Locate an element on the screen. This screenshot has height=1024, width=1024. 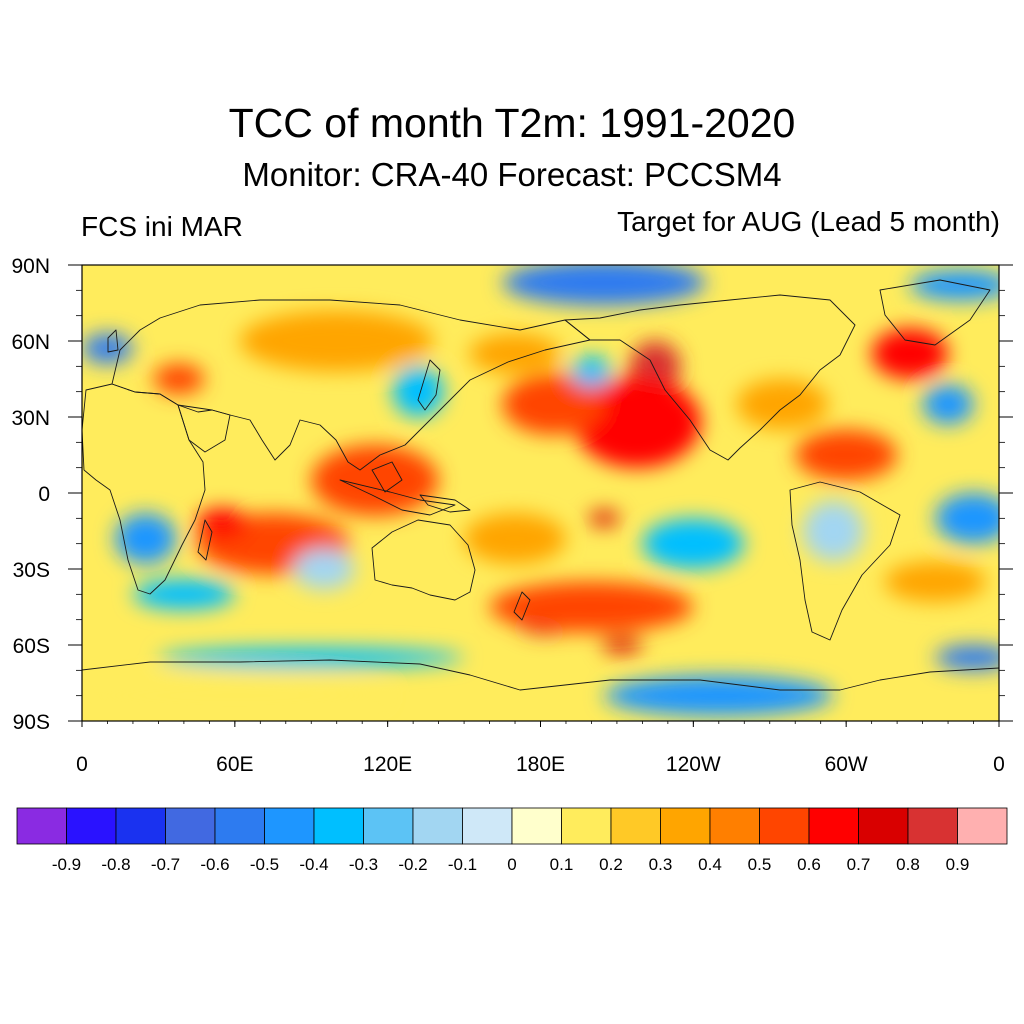
coast-north-america is located at coordinates (710, 377).